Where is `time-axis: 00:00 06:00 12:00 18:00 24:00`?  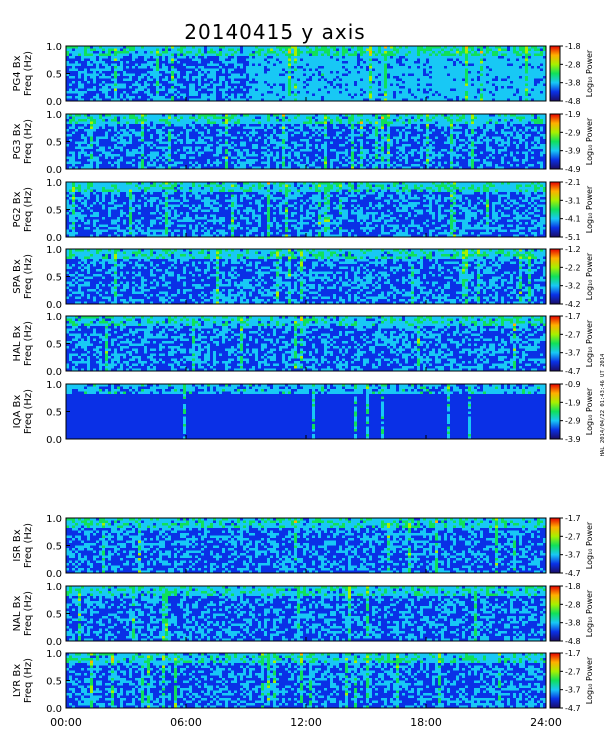
time-axis: 00:00 06:00 12:00 18:00 24:00 is located at coordinates (306, 722).